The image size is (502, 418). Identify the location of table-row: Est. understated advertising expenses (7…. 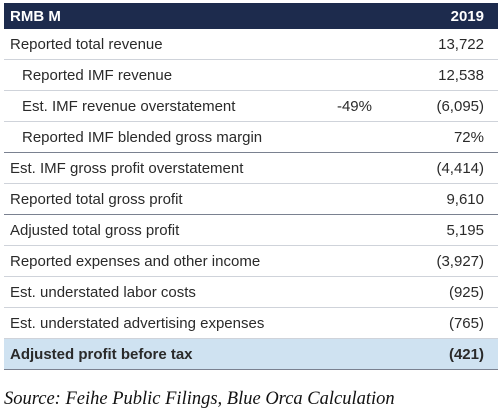
(251, 323).